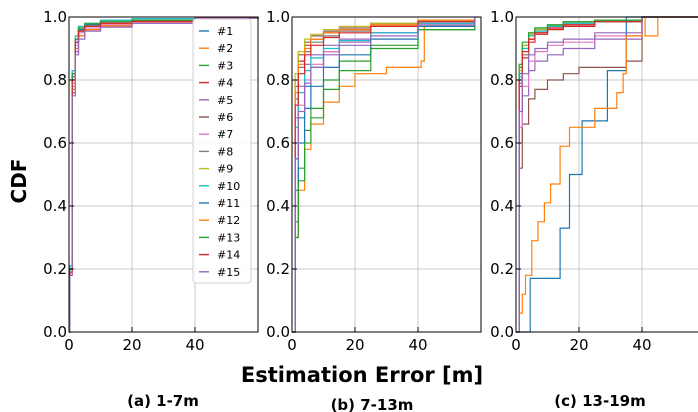  Describe the element at coordinates (228, 272) in the screenshot. I see `legend-label: #15` at that location.